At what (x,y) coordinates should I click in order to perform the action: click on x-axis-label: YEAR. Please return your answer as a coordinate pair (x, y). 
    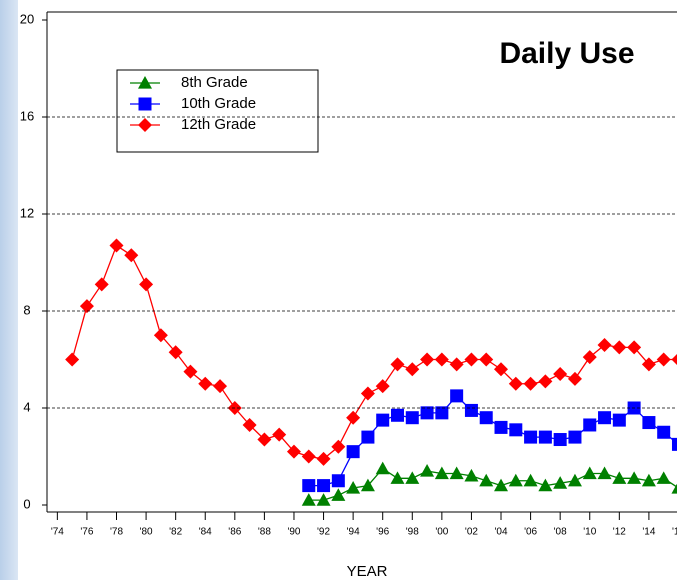
    Looking at the image, I should click on (367, 571).